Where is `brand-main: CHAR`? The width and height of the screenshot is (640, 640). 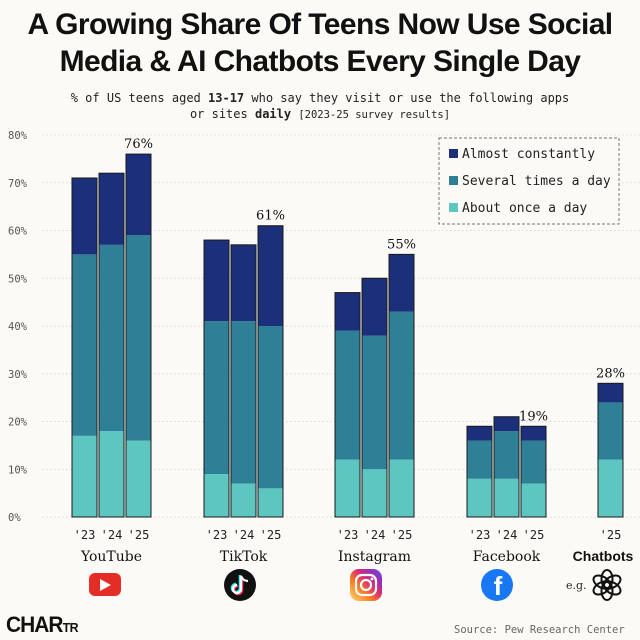
brand-main: CHAR is located at coordinates (35, 624).